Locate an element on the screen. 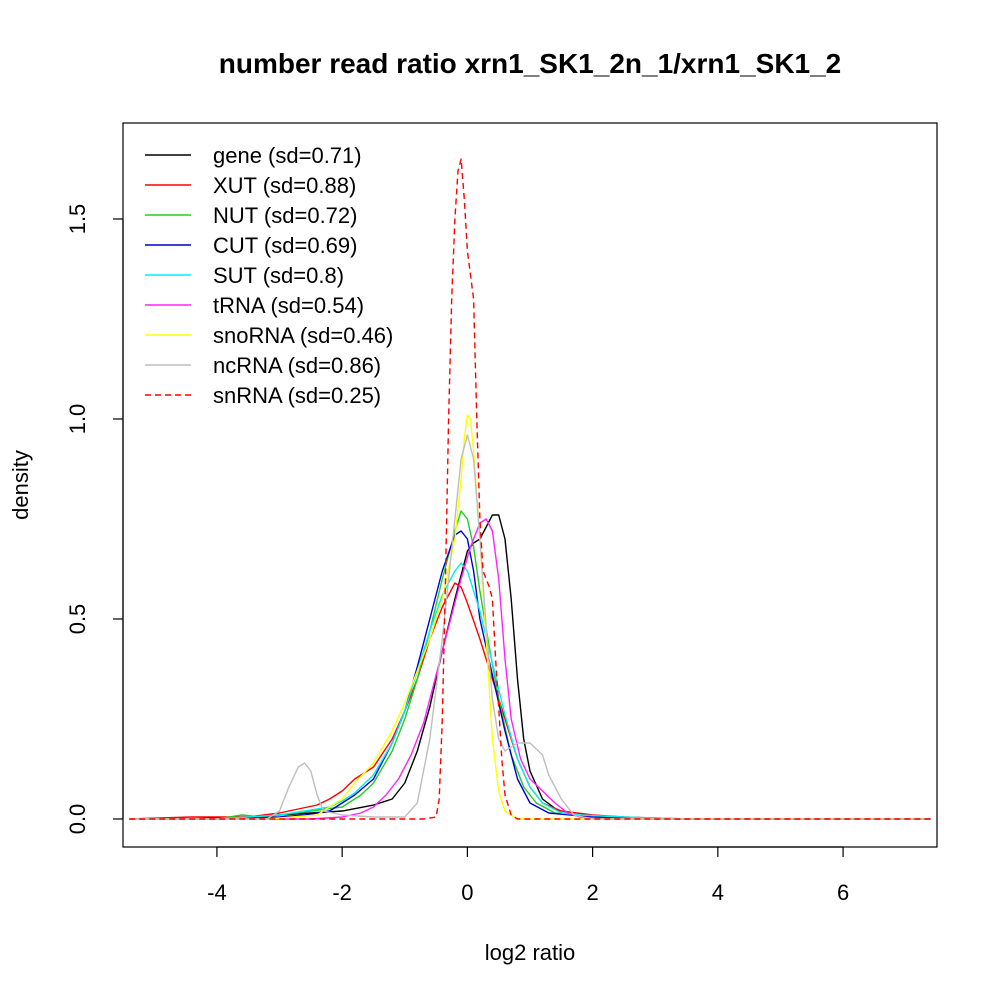 This screenshot has height=1000, width=1000. legend-label: snRNA (sd=0.25) is located at coordinates (297, 395).